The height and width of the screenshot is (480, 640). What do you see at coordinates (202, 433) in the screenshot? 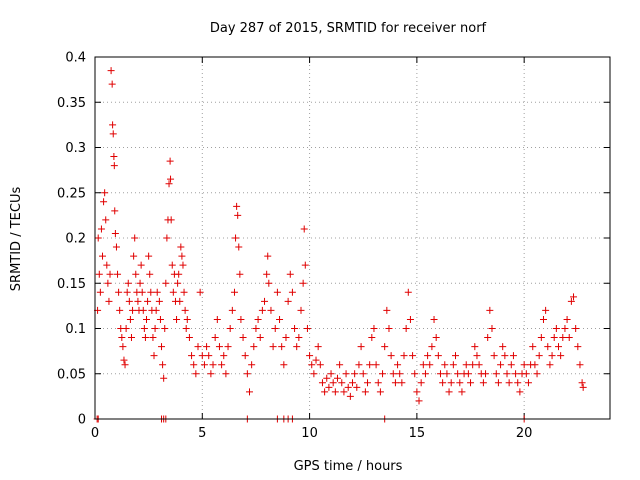
I see `x-tick-label: 5` at bounding box center [202, 433].